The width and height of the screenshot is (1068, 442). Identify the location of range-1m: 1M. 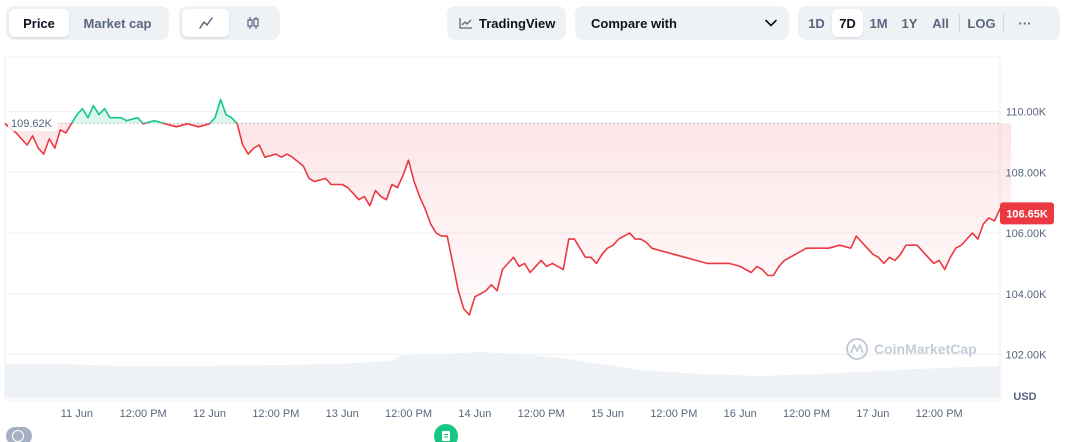
(878, 23).